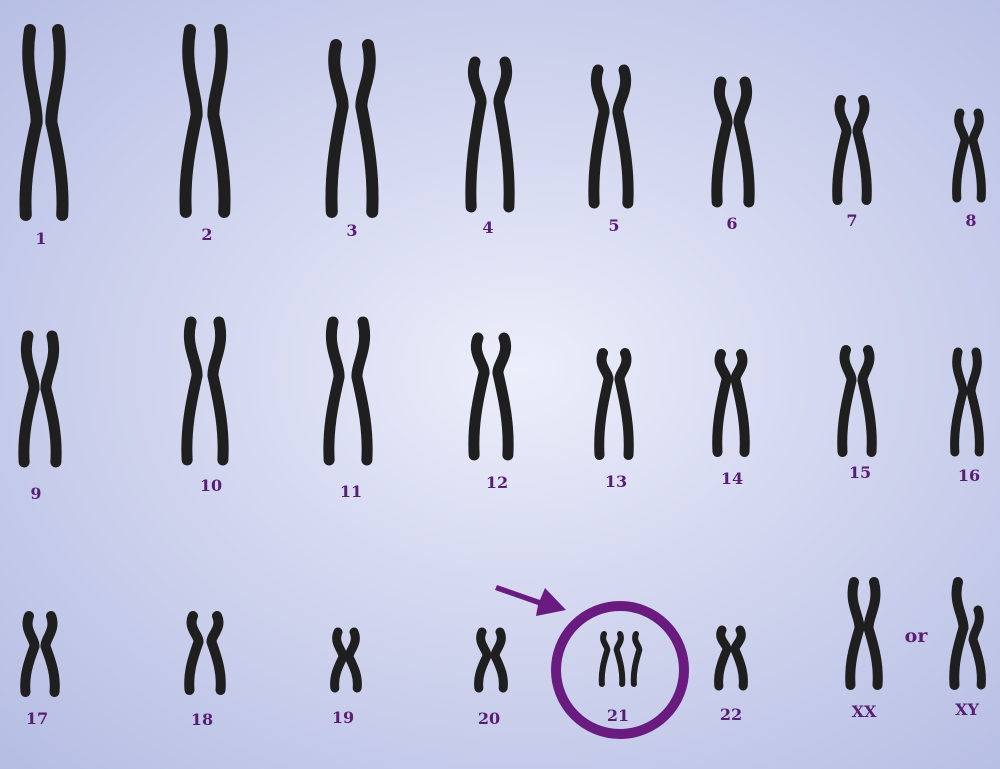 The width and height of the screenshot is (1000, 769). Describe the element at coordinates (860, 472) in the screenshot. I see `chromosome-label-15: 15` at that location.